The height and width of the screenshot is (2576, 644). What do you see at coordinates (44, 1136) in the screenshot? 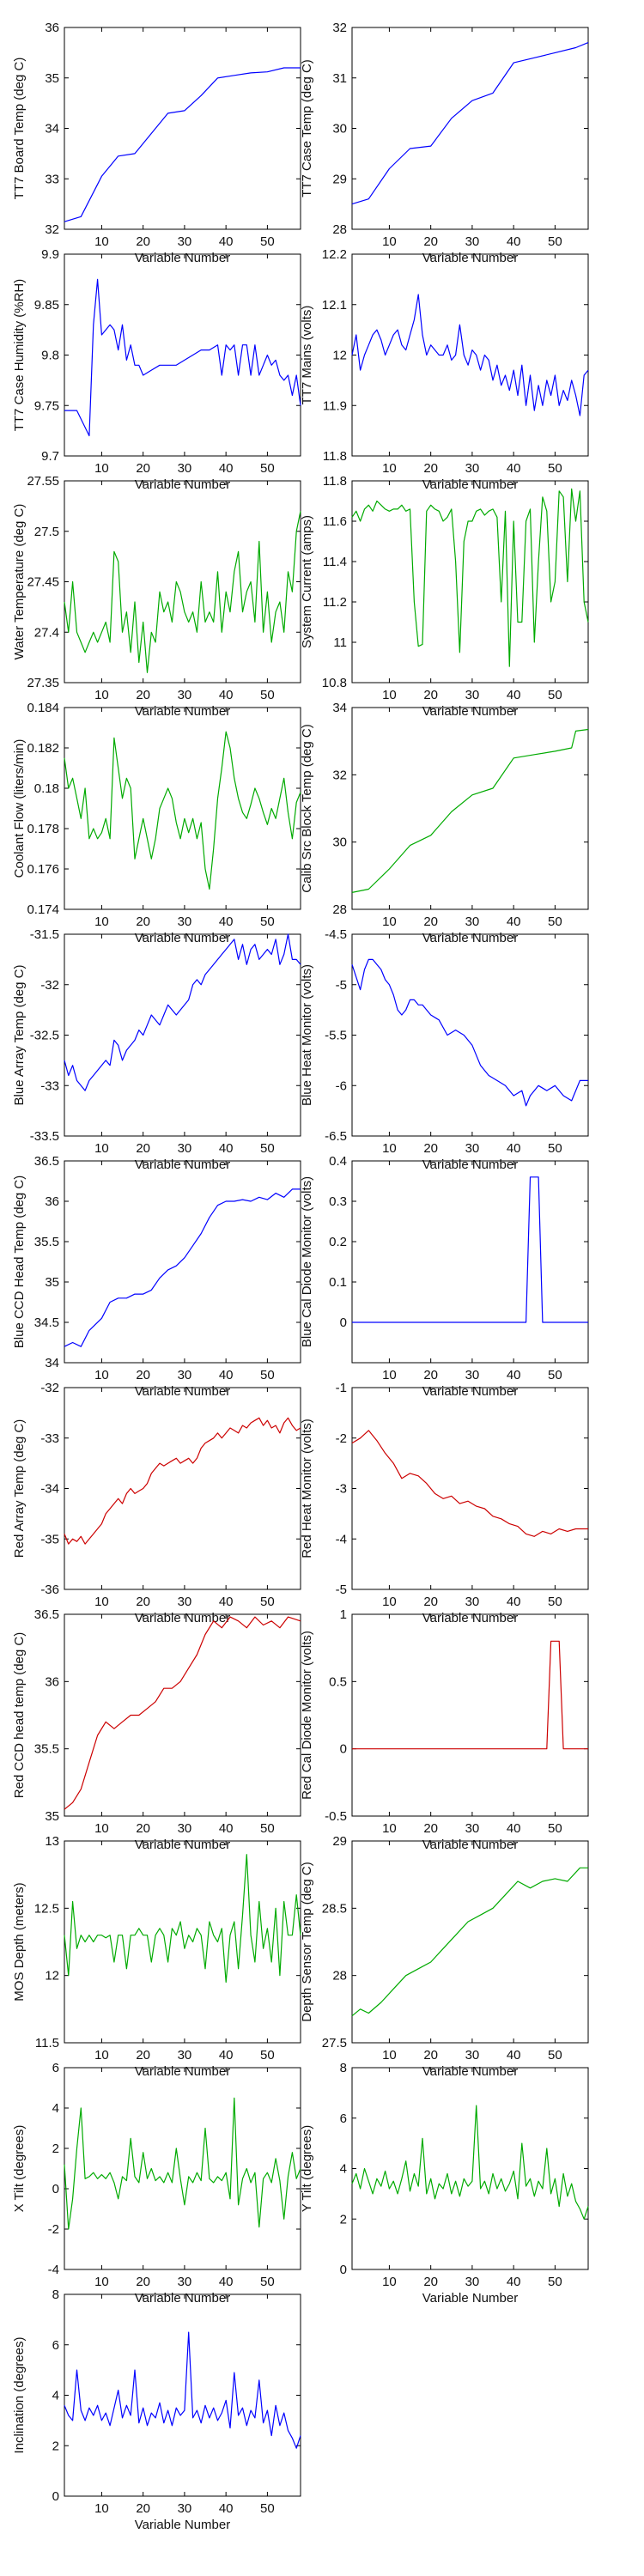
I see `y-tick-label: -33.5` at bounding box center [44, 1136].